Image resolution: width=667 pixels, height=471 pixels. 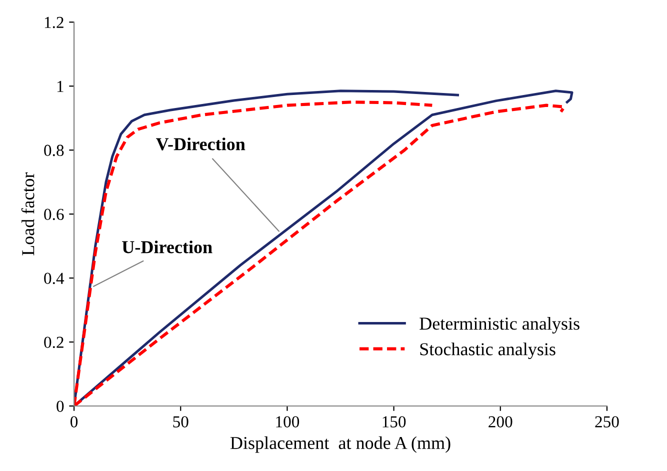 I want to click on annotation: U-Direction, so click(x=167, y=247).